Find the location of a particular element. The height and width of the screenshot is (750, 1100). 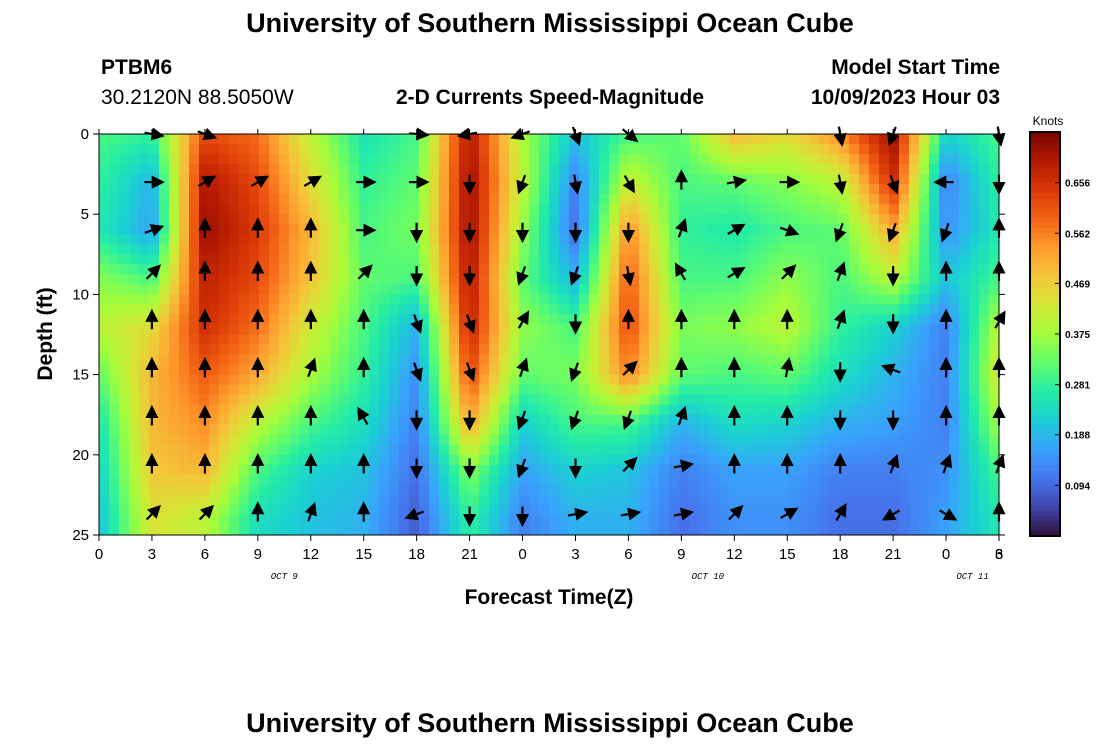

current-arrow is located at coordinates (154, 230).